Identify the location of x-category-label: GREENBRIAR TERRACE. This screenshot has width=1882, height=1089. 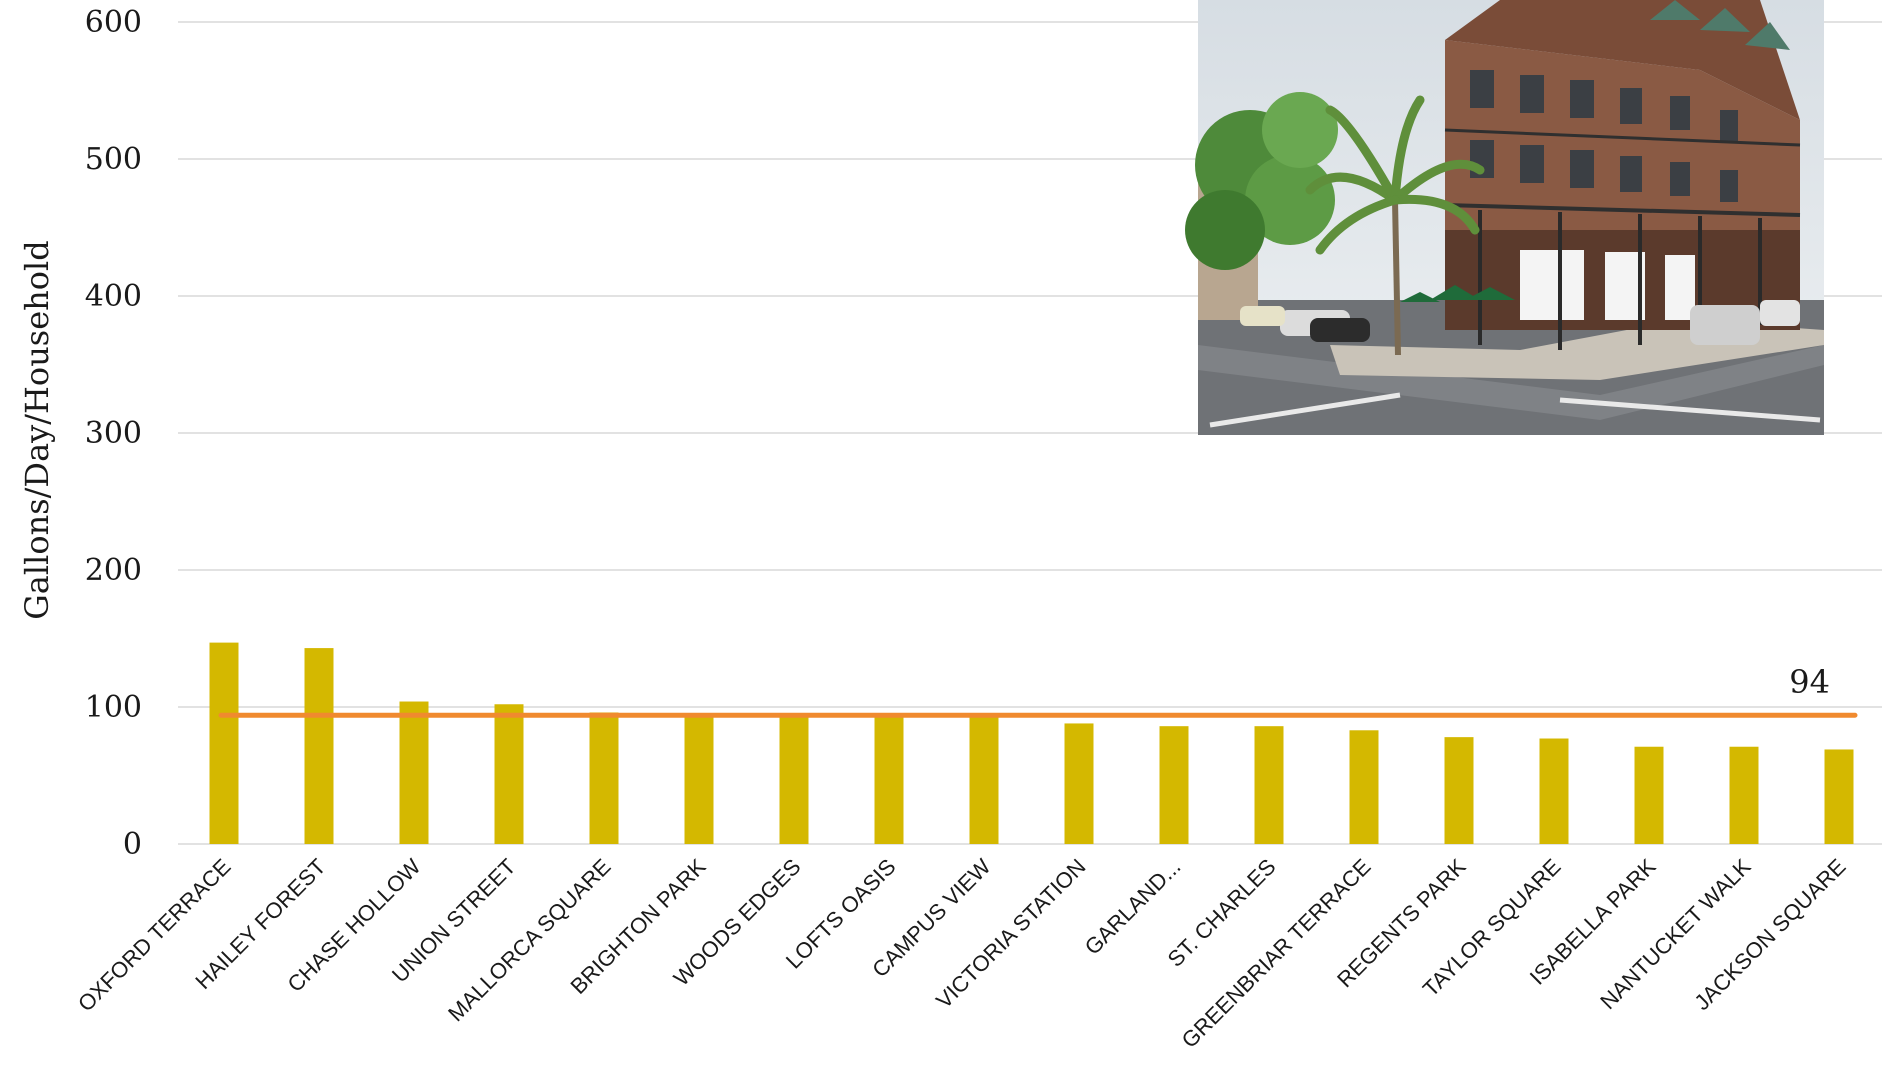
(1276, 953).